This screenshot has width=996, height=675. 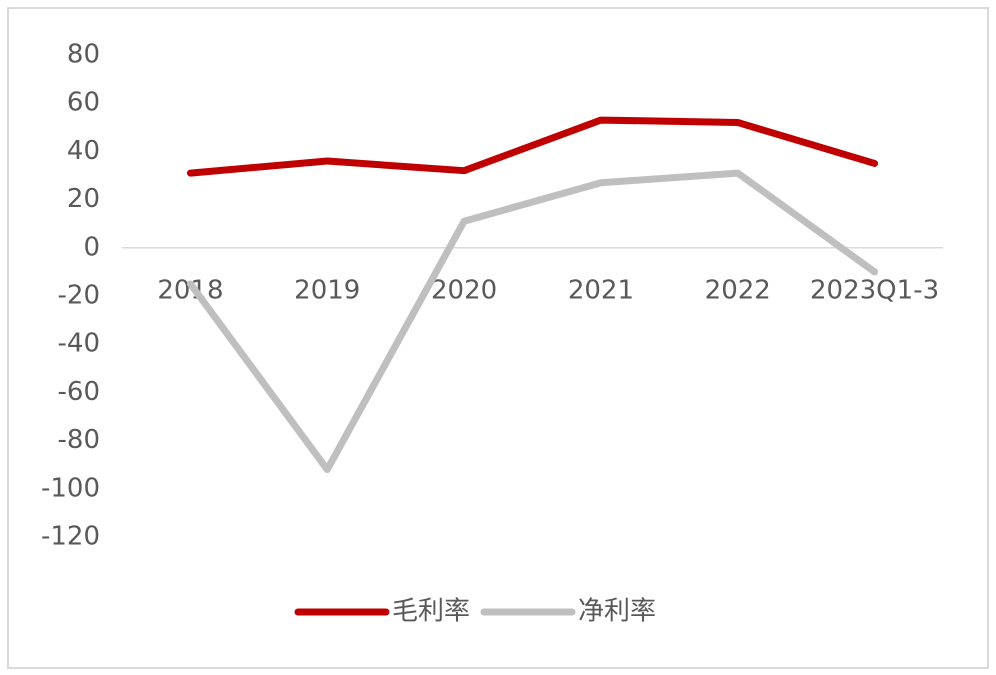 What do you see at coordinates (83, 55) in the screenshot?
I see `y-tick-label: 80` at bounding box center [83, 55].